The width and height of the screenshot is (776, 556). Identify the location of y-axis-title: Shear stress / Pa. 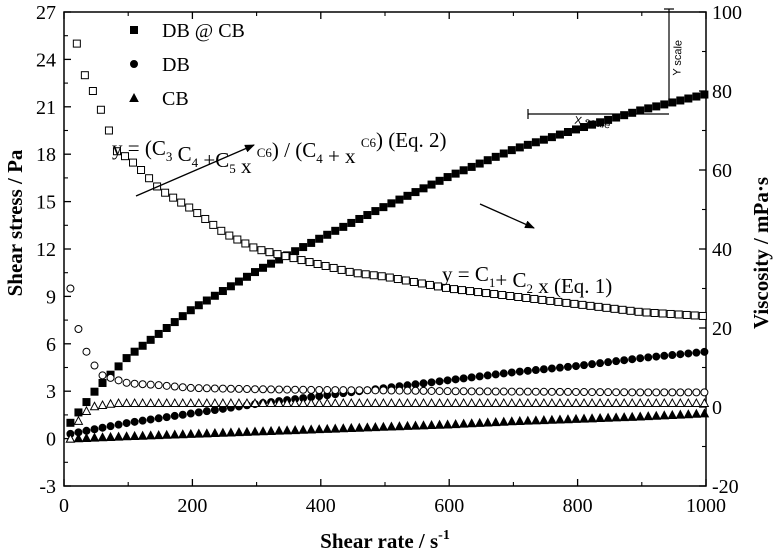
(15, 222).